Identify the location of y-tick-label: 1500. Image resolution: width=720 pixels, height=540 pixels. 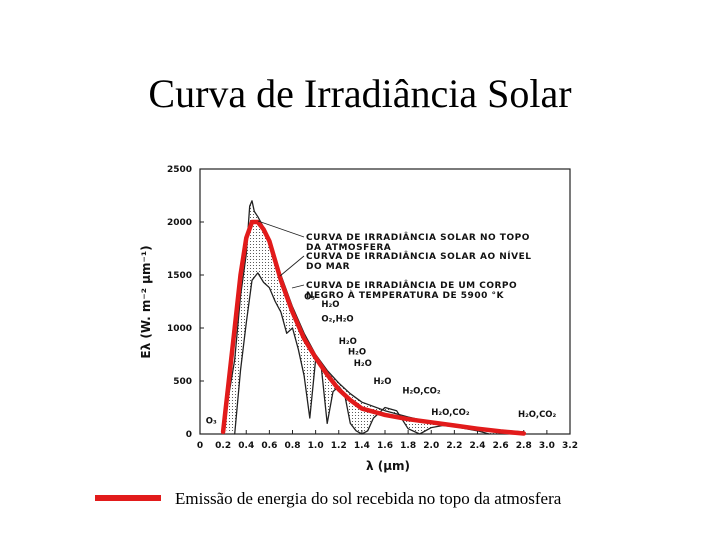
(179, 276).